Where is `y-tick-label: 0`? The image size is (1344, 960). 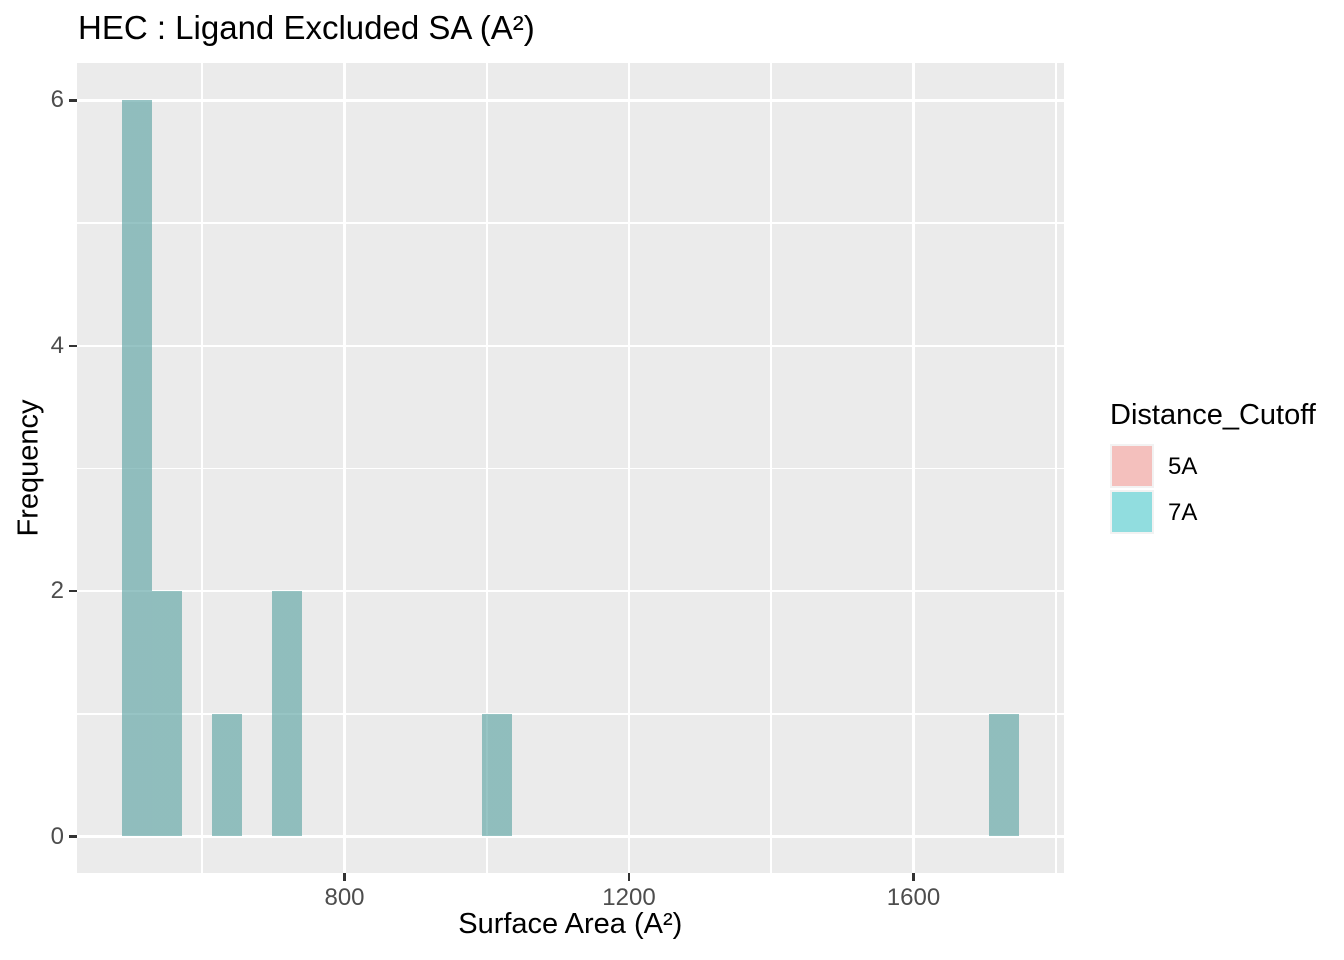
y-tick-label: 0 is located at coordinates (57, 836).